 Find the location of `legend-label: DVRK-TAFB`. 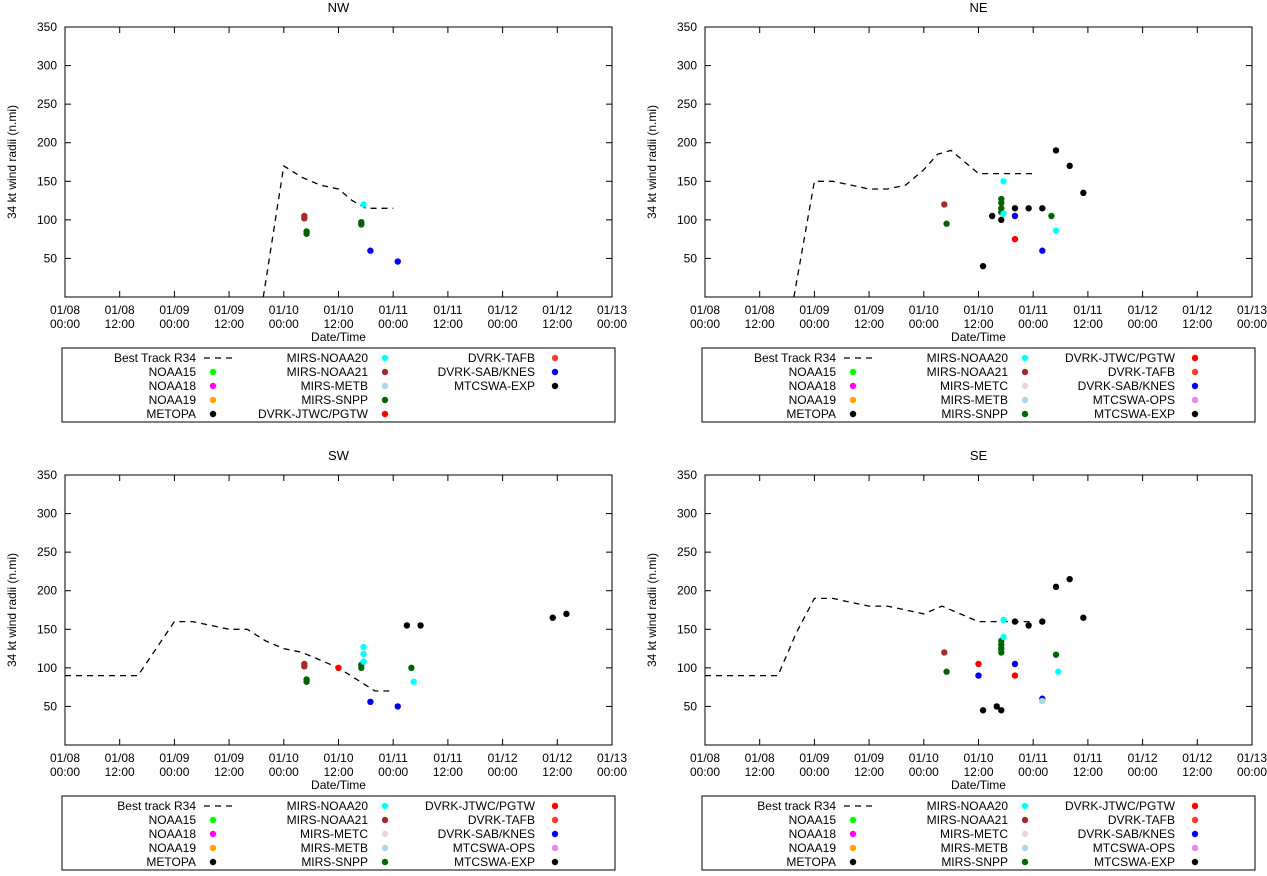

legend-label: DVRK-TAFB is located at coordinates (1141, 820).